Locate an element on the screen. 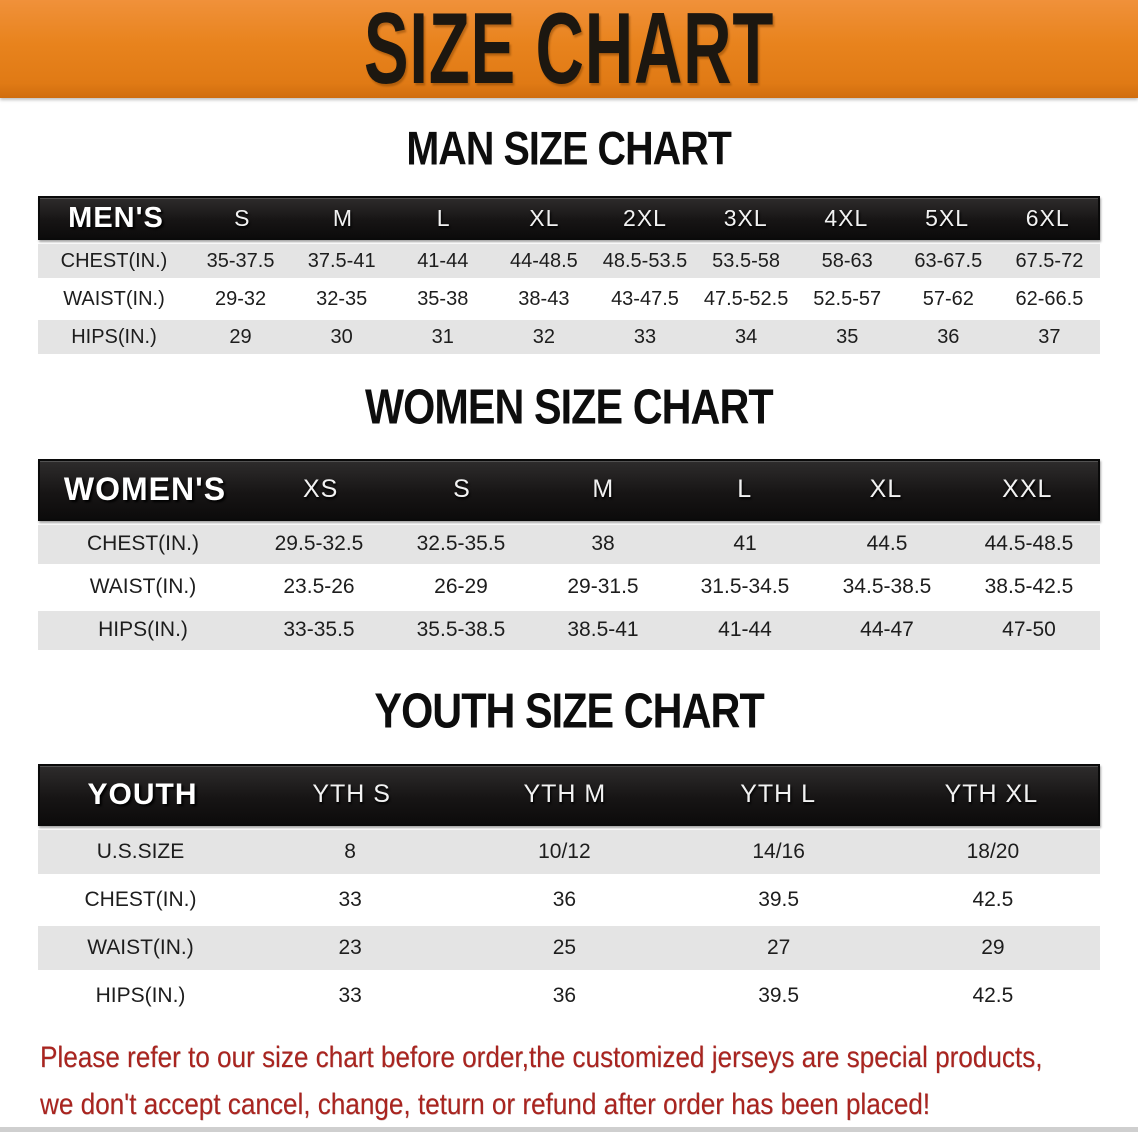 This screenshot has width=1138, height=1132. table-row: HIPS(IN.) 29 30 31 32 33 34 35 36 37 is located at coordinates (569, 337).